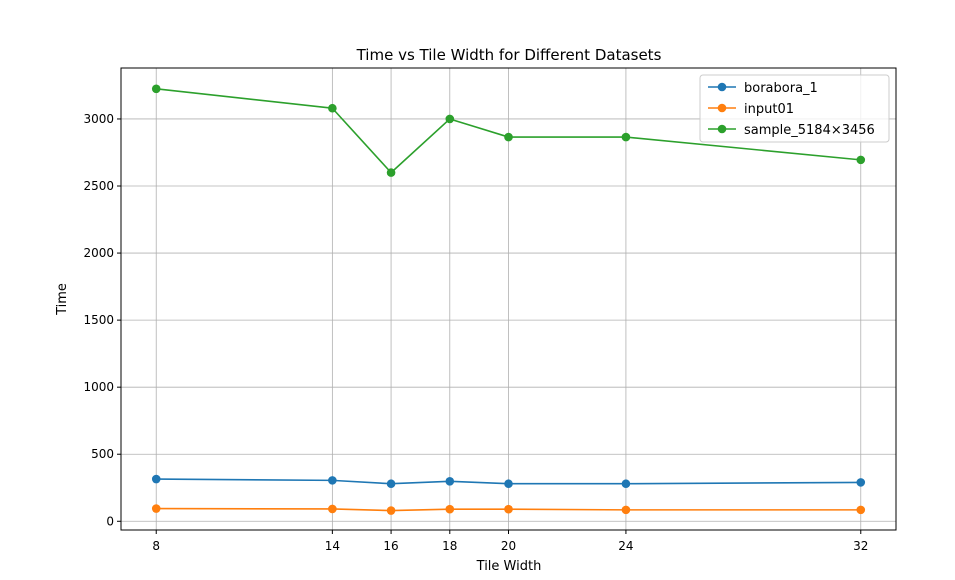  Describe the element at coordinates (102, 454) in the screenshot. I see `y-tick-label: 500` at that location.